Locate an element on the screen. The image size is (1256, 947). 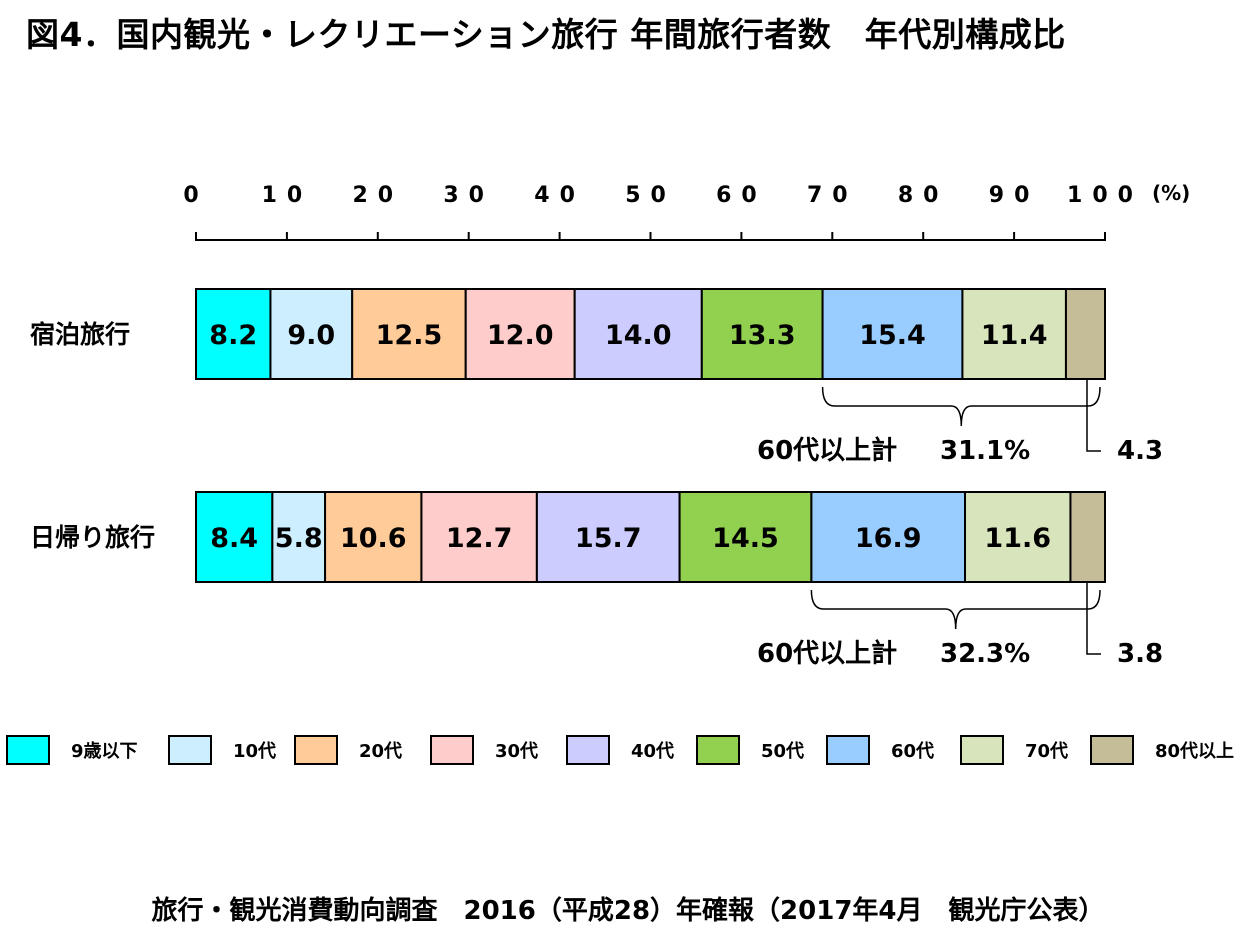
legend-label: 70代 is located at coordinates (1047, 751).